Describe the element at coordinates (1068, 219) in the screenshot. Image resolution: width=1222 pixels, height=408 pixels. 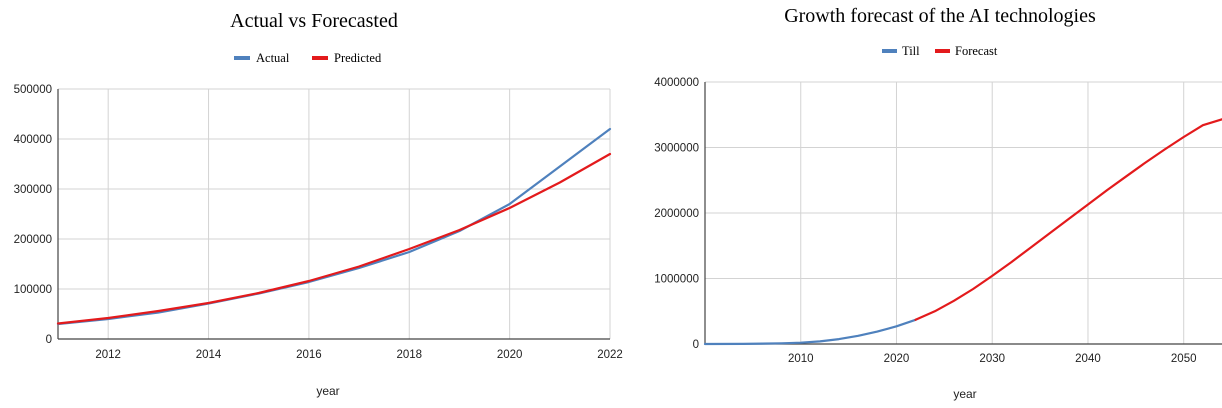
I see `series-line-forecast` at that location.